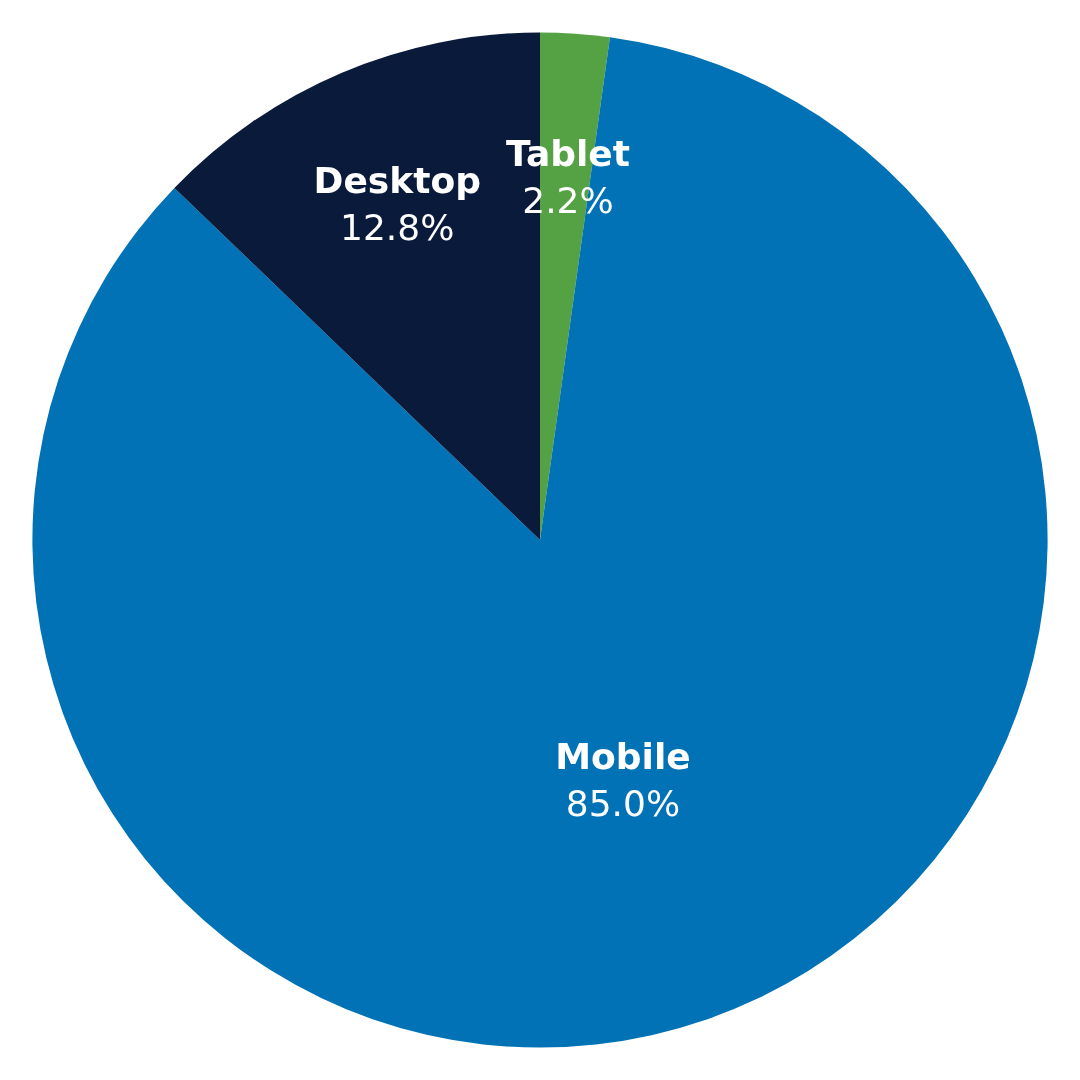  Describe the element at coordinates (397, 181) in the screenshot. I see `slice-label: Desktop` at that location.